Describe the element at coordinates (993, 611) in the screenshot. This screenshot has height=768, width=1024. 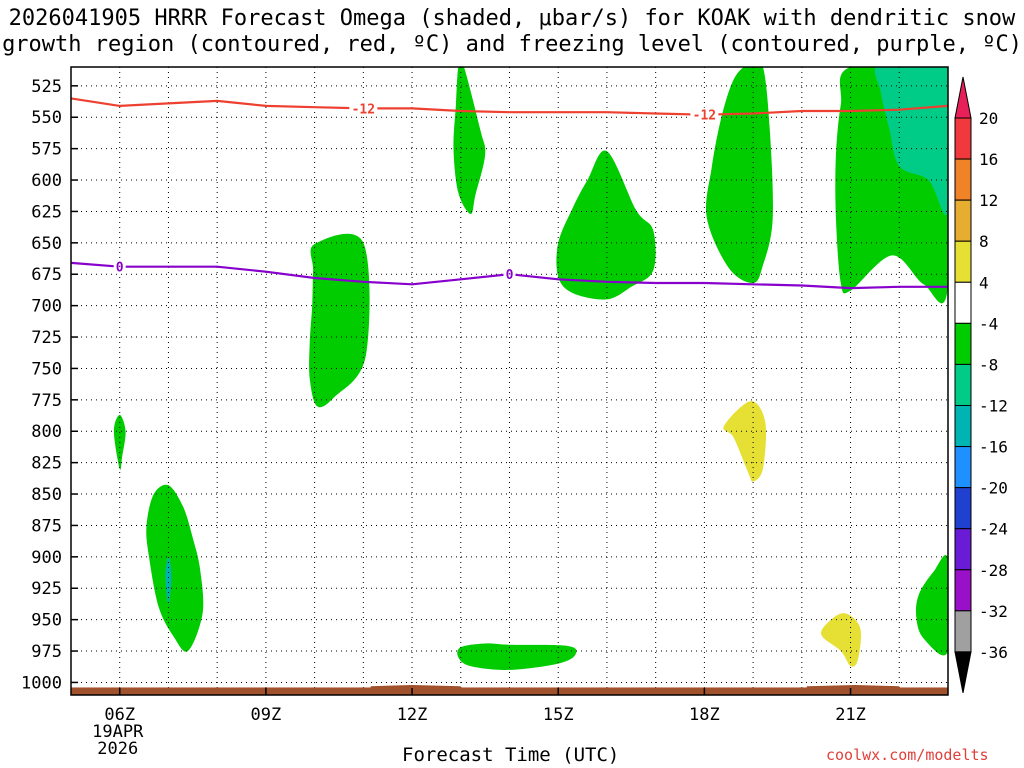
I see `colorbar-label-13: -32` at that location.